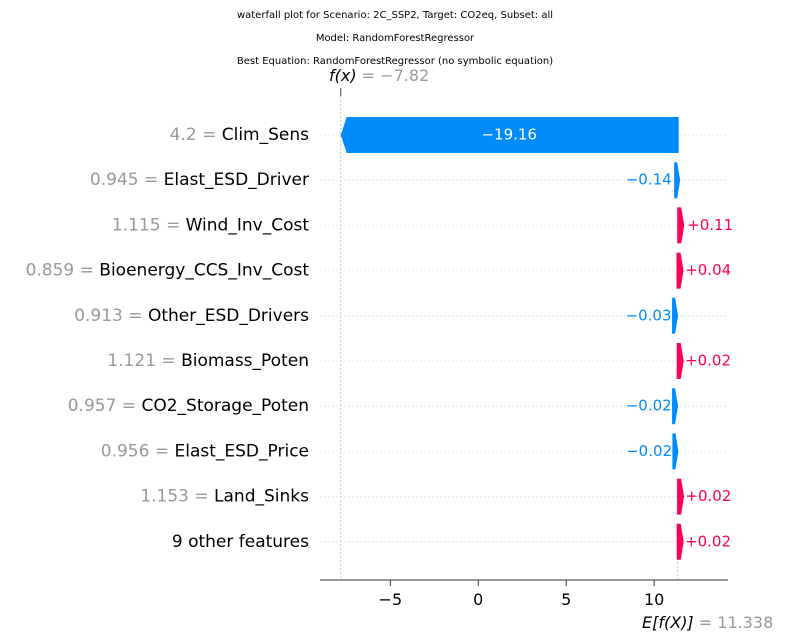 The width and height of the screenshot is (790, 642). What do you see at coordinates (395, 38) in the screenshot?
I see `chart-title-line-2: Model: RandomForestRegressor` at bounding box center [395, 38].